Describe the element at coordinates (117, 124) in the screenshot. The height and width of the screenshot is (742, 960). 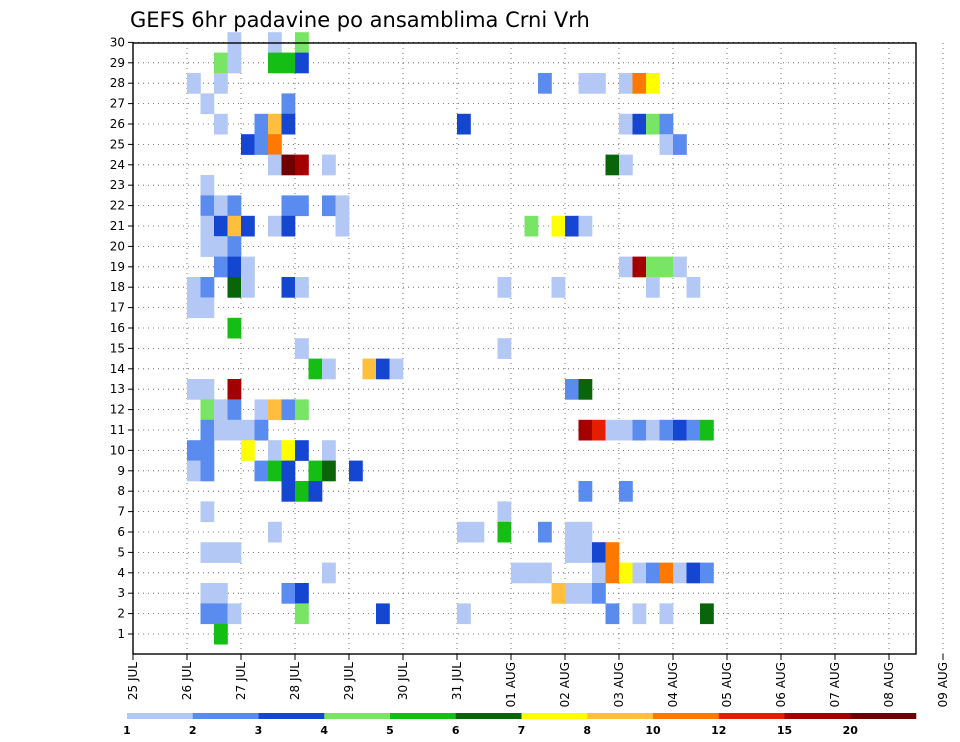
I see `y-tick-label: 26` at that location.